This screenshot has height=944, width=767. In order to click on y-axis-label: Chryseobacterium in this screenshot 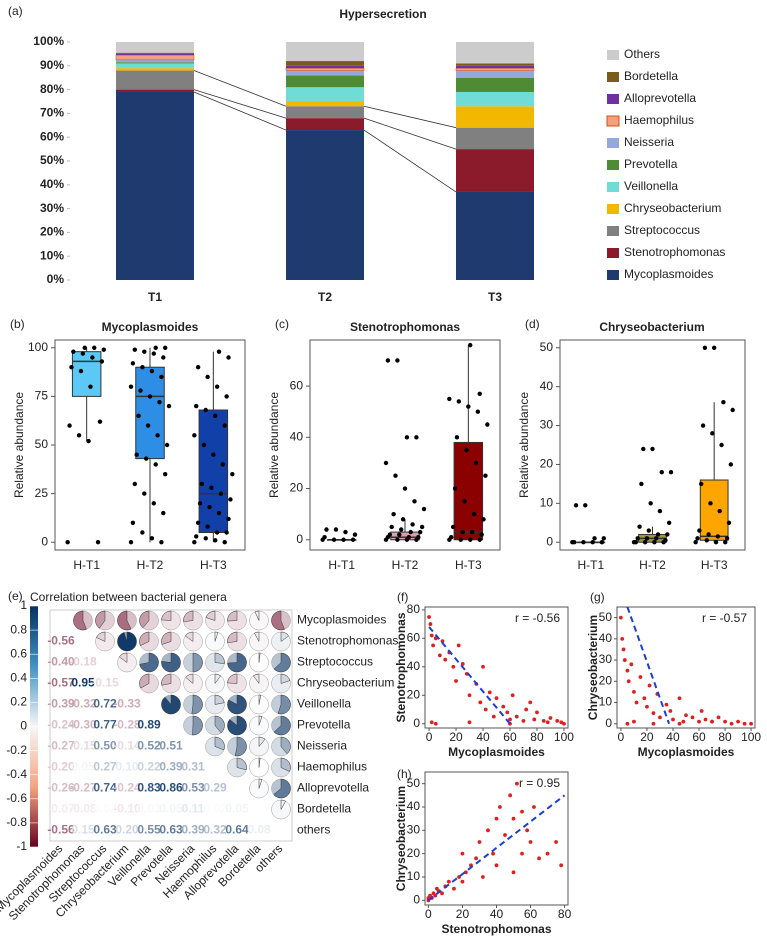, I will do `click(401, 838)`.